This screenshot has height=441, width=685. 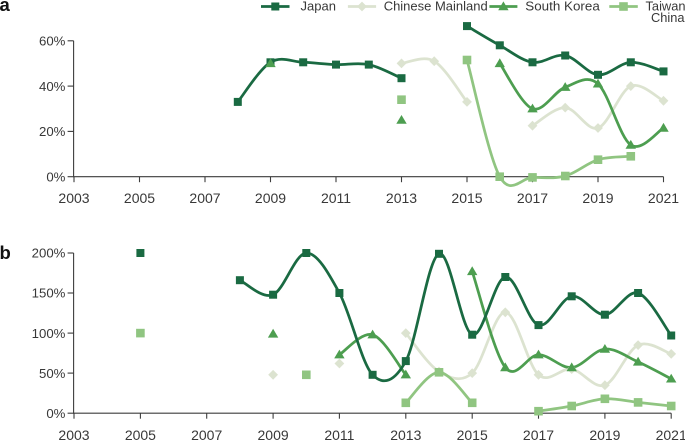 What do you see at coordinates (52, 131) in the screenshot?
I see `svg-text: 20%` at bounding box center [52, 131].